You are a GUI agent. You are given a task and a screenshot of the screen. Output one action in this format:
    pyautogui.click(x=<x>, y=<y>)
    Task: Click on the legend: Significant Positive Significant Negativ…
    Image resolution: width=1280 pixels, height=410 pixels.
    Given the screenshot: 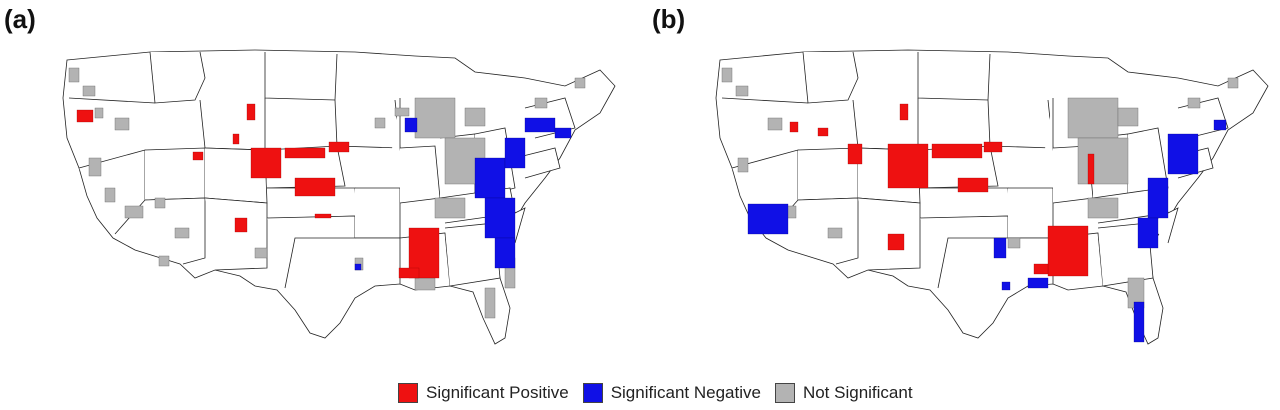 What is the action you would take?
    pyautogui.click(x=662, y=393)
    